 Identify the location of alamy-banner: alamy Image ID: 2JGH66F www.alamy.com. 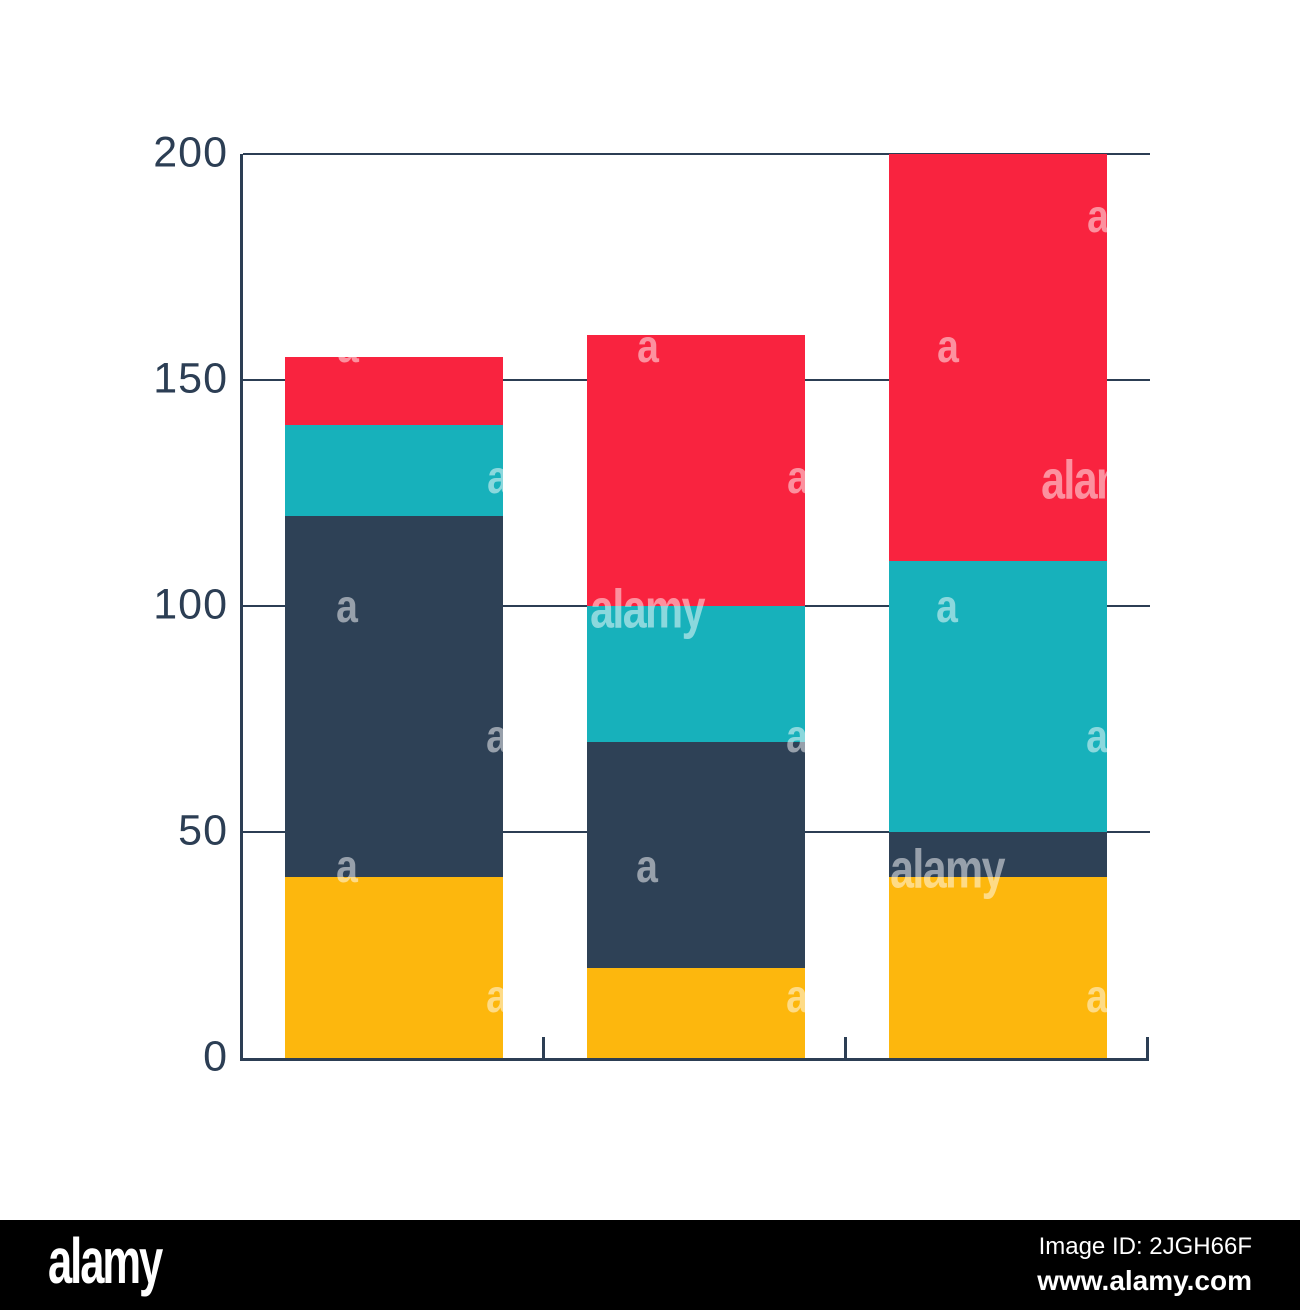
(650, 1265).